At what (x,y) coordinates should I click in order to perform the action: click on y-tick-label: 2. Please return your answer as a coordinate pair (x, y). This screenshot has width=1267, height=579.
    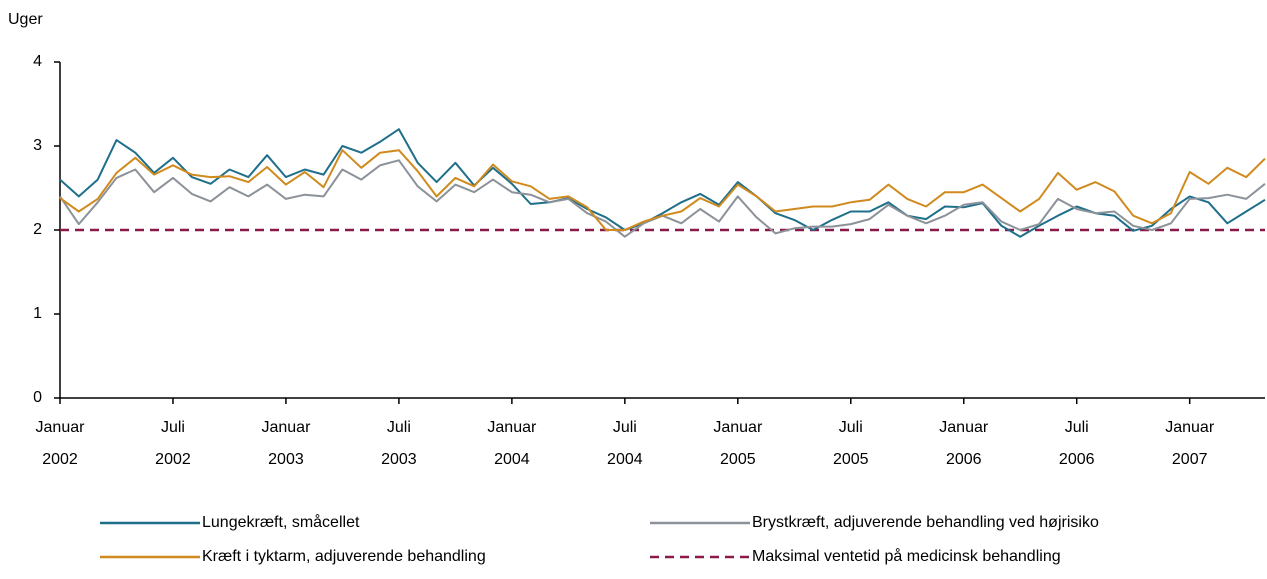
    Looking at the image, I should click on (37, 229).